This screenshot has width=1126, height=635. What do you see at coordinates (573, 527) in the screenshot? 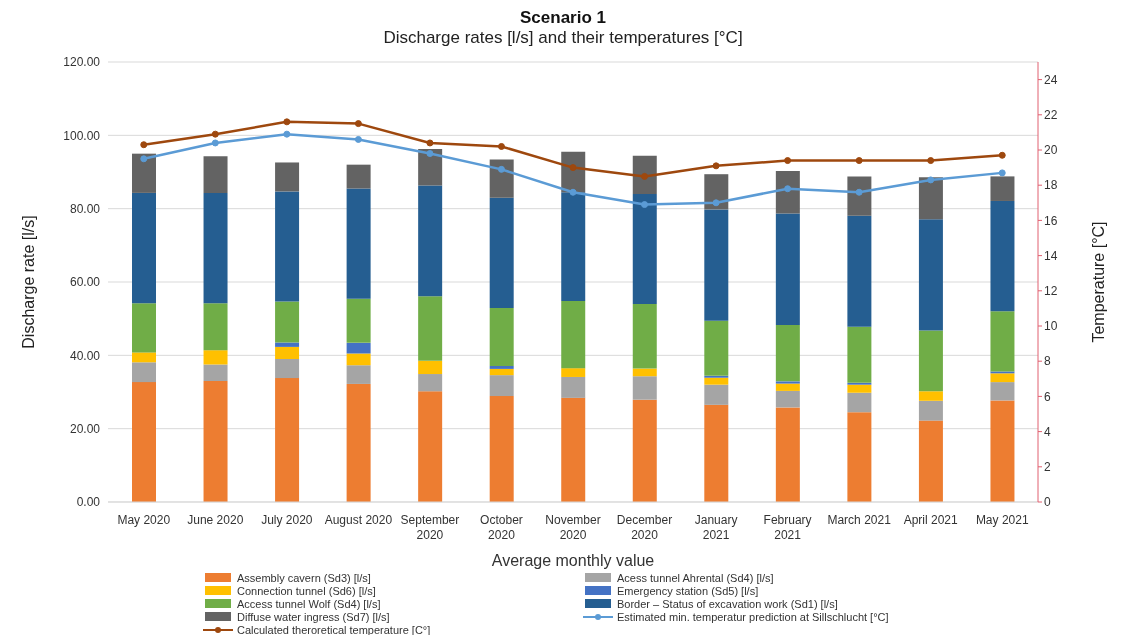
I see `x-tick-label: November 2020` at bounding box center [573, 527].